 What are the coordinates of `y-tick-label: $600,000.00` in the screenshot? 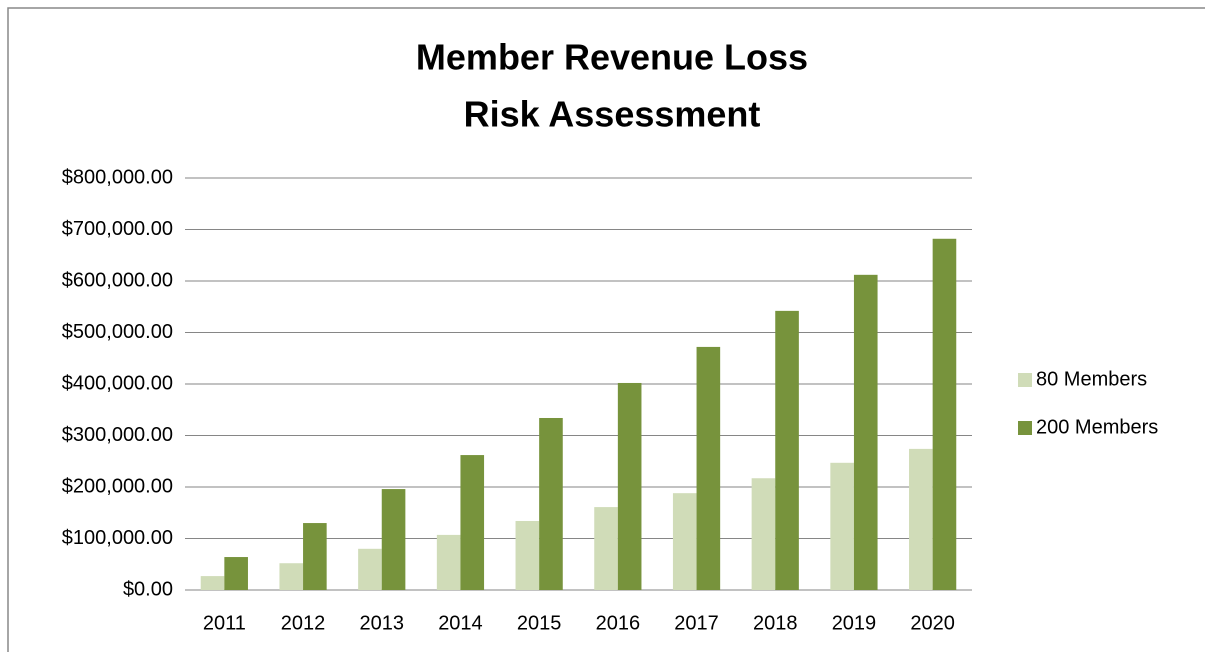 It's located at (117, 280).